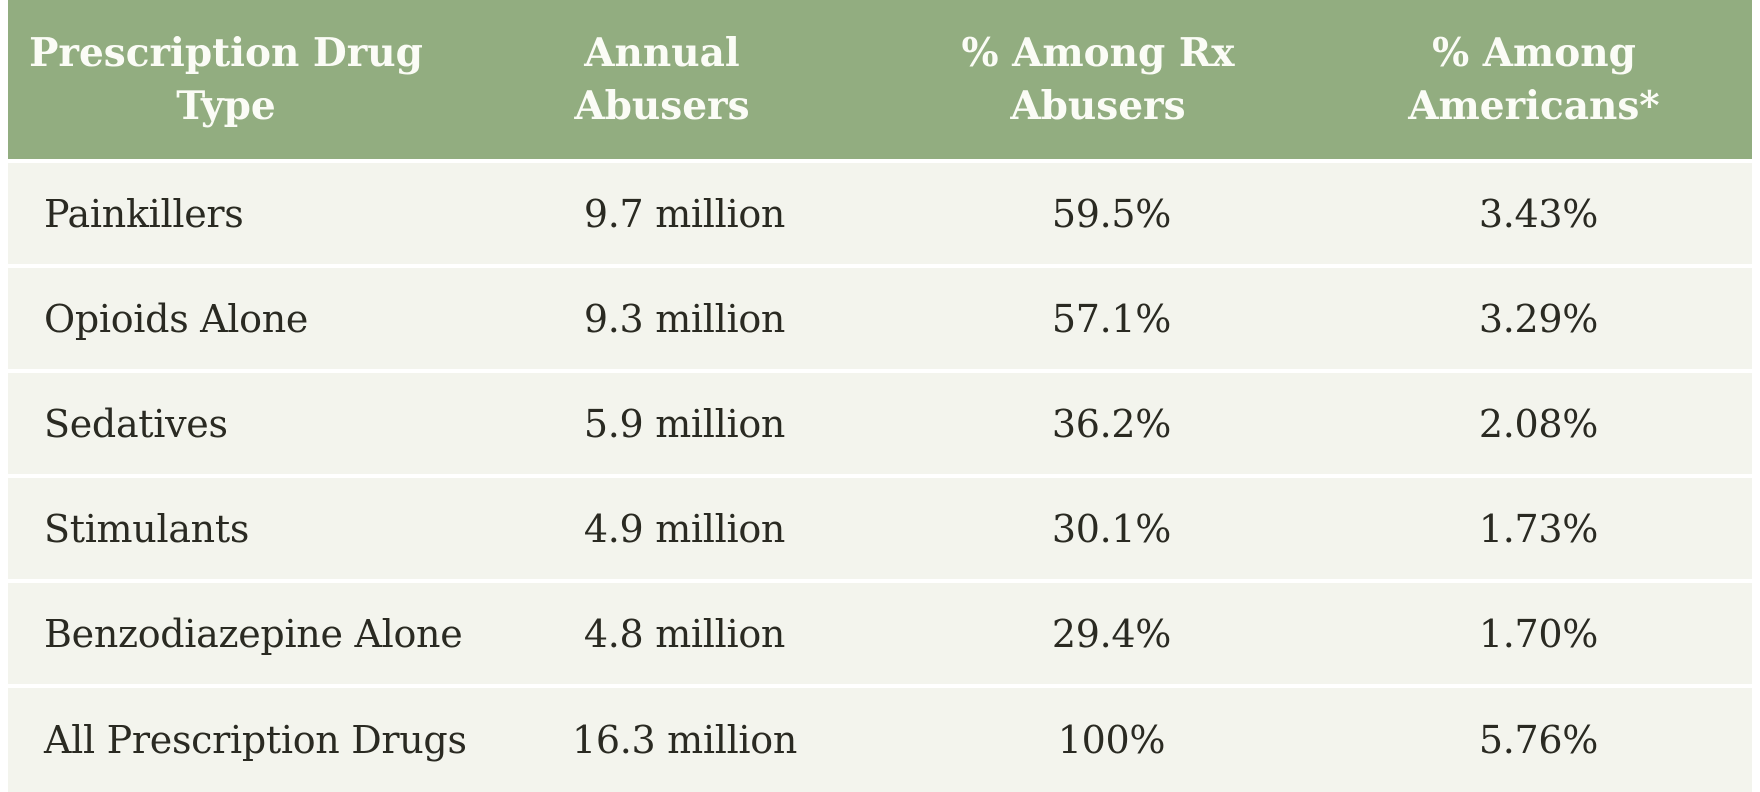 Image resolution: width=1760 pixels, height=792 pixels. I want to click on cell-pct-rx-abusers: 29.4%, so click(1111, 633).